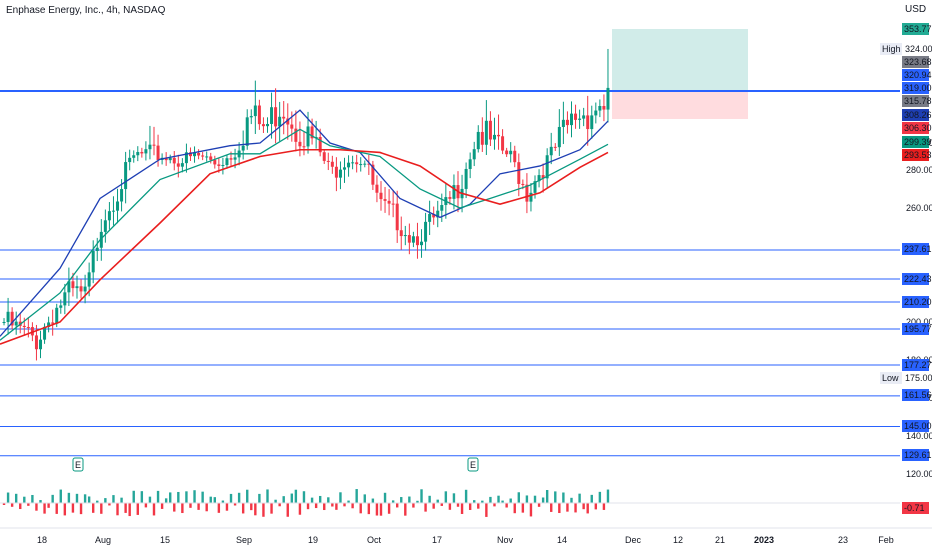 The height and width of the screenshot is (550, 932). I want to click on price-badge-value: 222.43, so click(918, 279).